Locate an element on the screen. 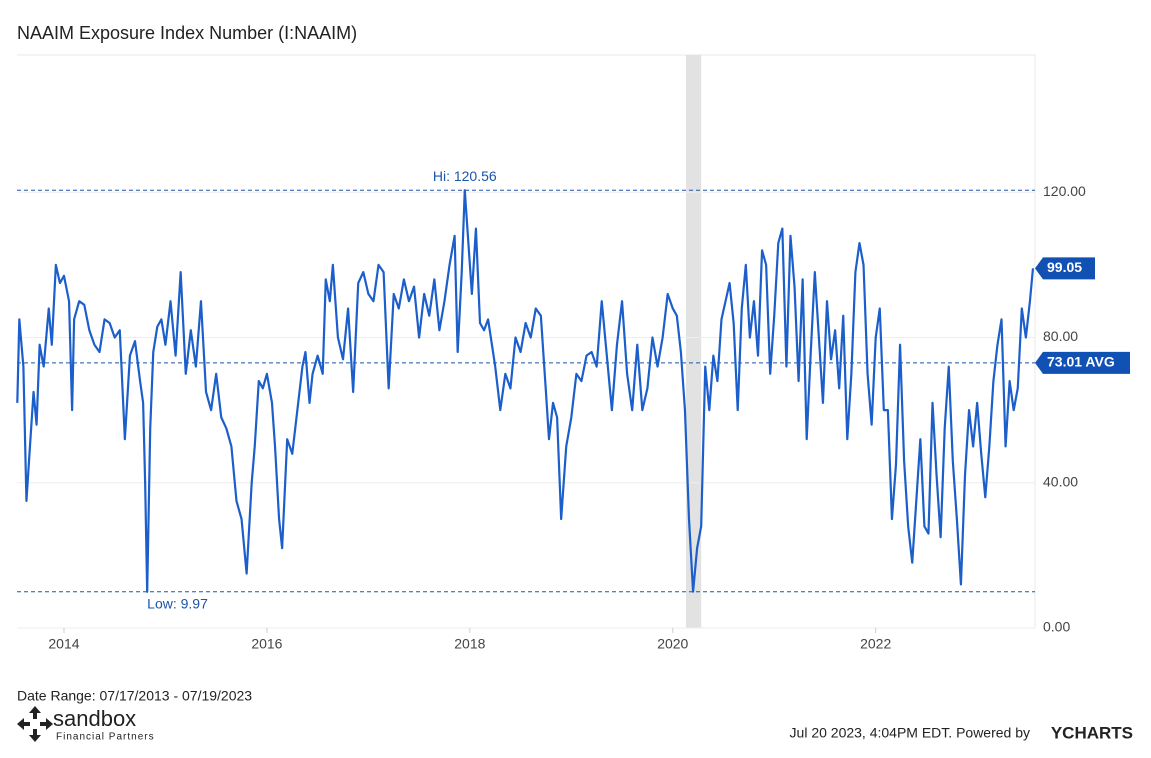  brand: YCHARTS is located at coordinates (1092, 732).